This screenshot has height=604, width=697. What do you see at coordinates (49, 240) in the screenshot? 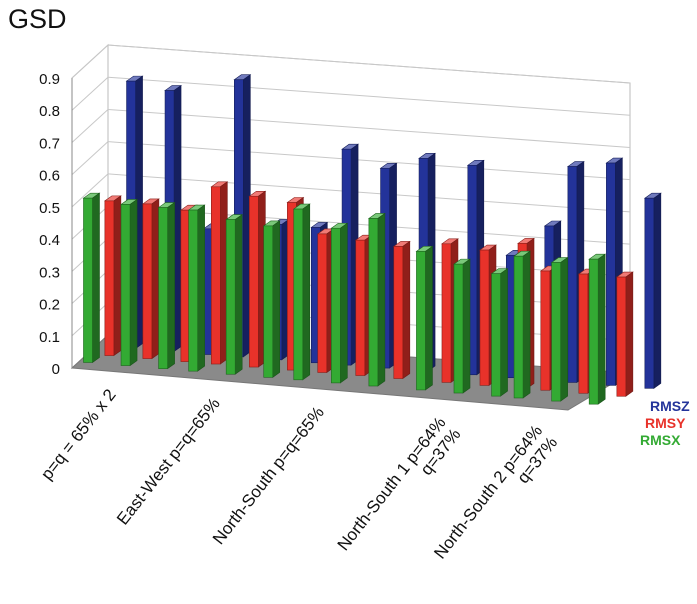
I see `y-tick-label: 0.4` at bounding box center [49, 240].